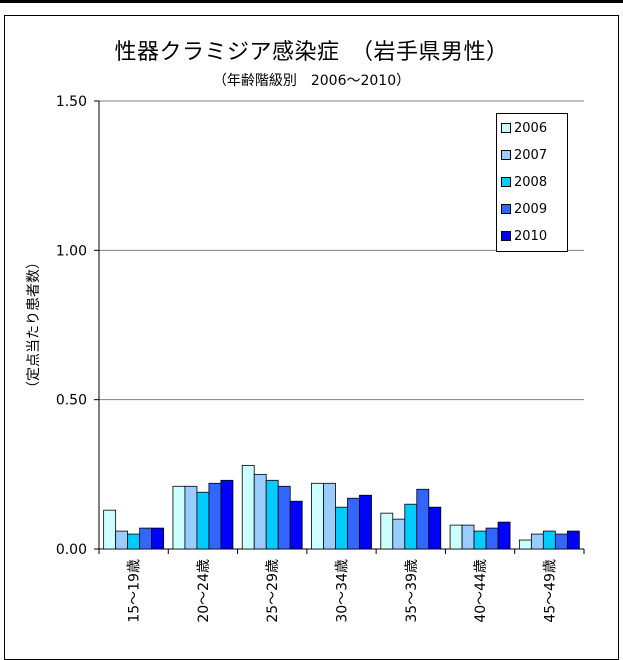  I want to click on chart-legend: 2006 2007 2008 2009 2010, so click(532, 182).